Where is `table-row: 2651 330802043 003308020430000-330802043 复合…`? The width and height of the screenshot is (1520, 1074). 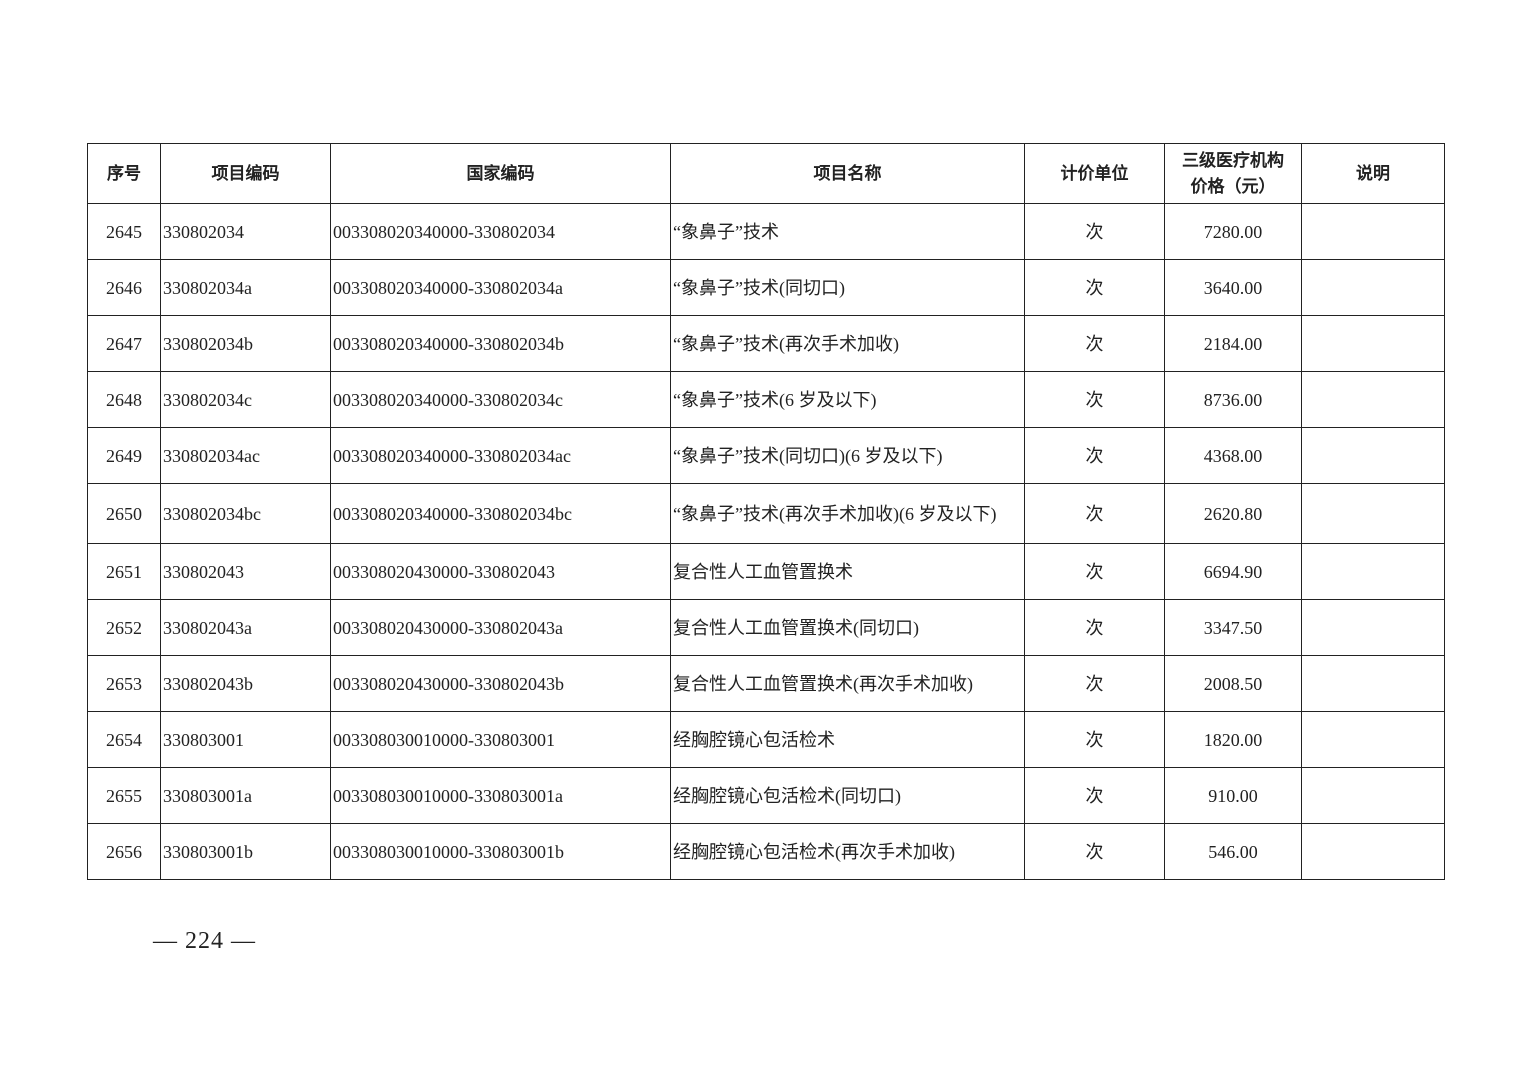 table-row: 2651 330802043 003308020430000-330802043 复合… is located at coordinates (766, 571).